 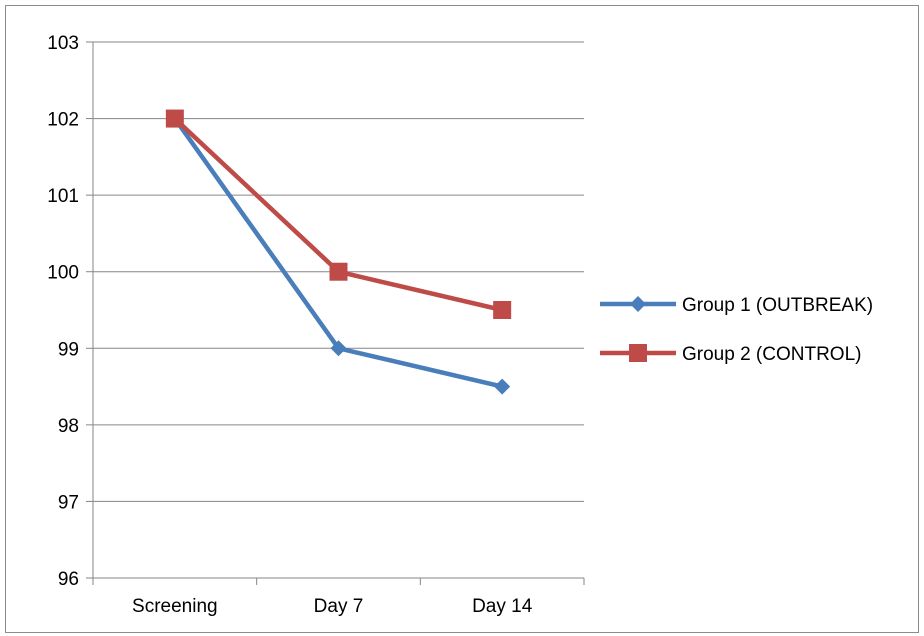 I want to click on y-tick-label: 101, so click(x=63, y=196).